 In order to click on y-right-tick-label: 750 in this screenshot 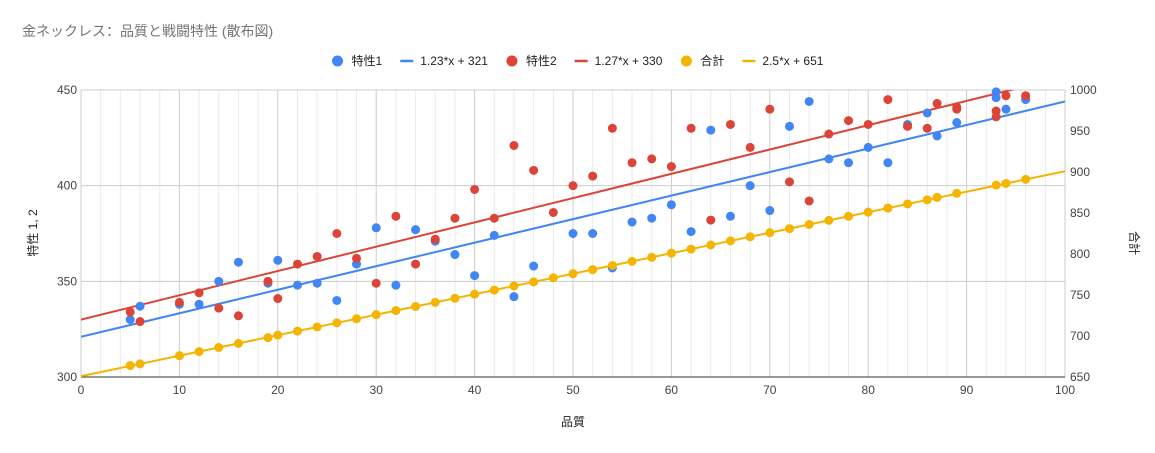, I will do `click(1080, 295)`.